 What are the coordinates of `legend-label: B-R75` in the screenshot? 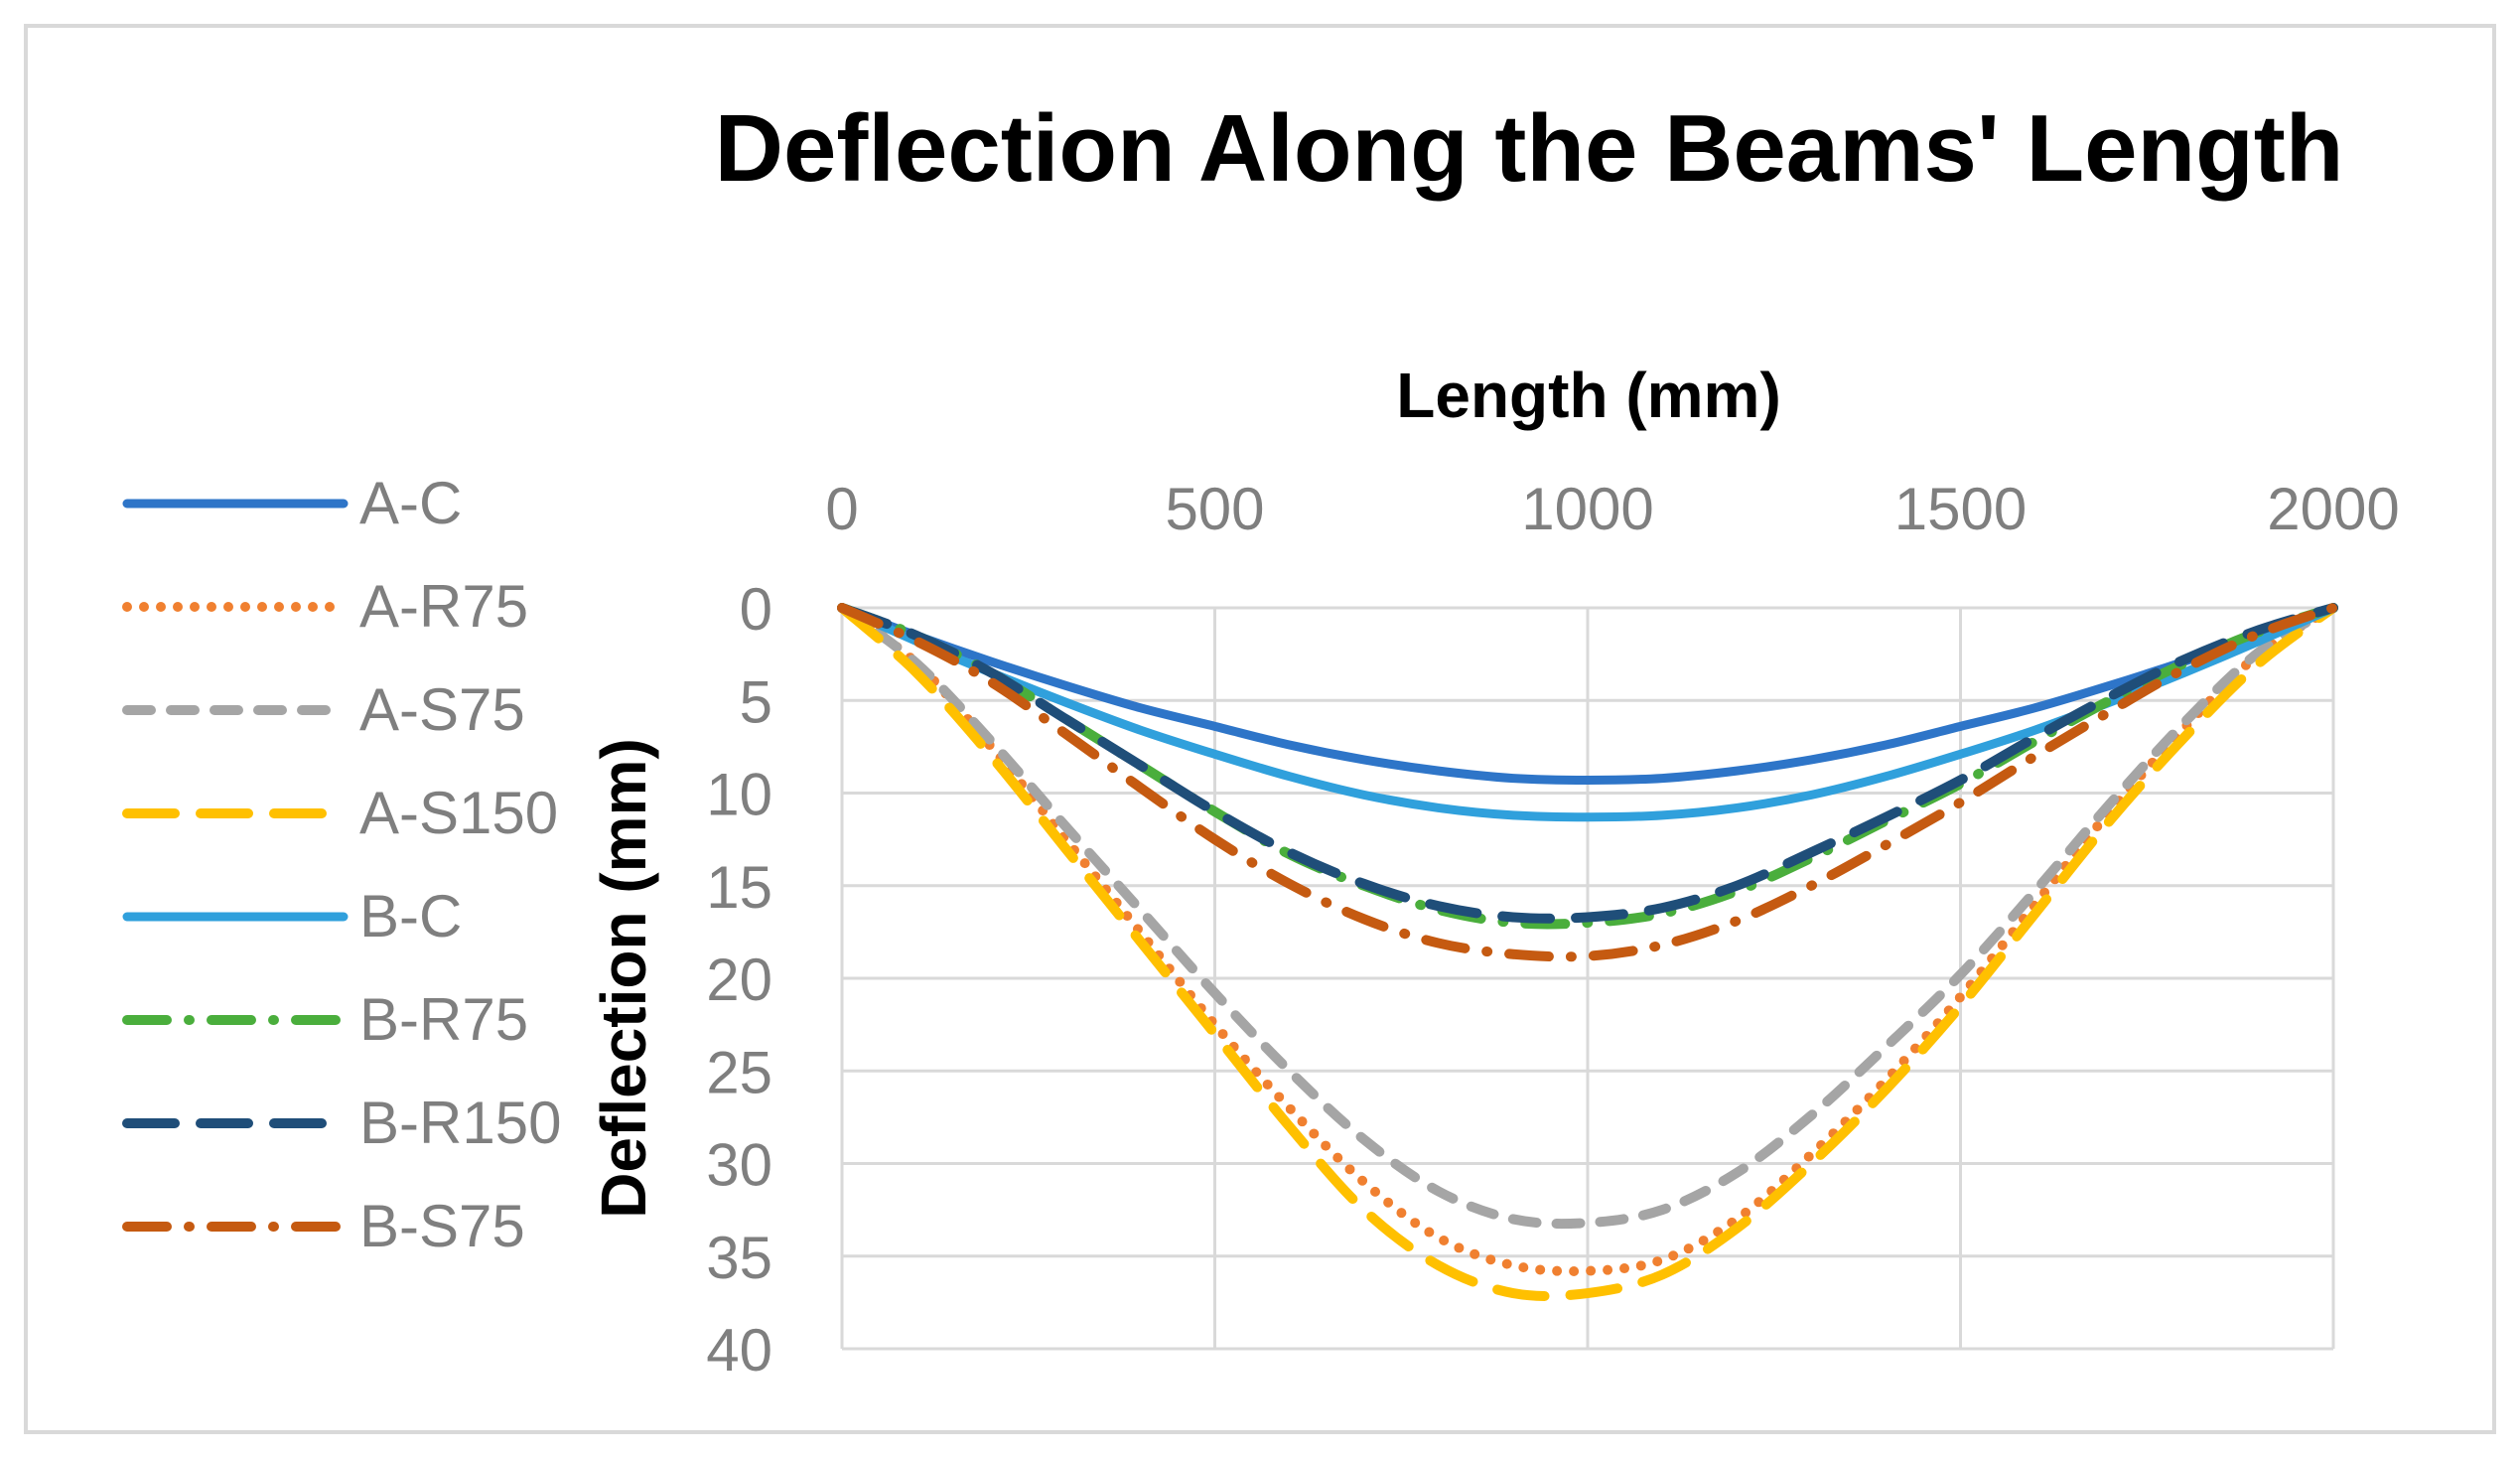 It's located at (444, 1019).